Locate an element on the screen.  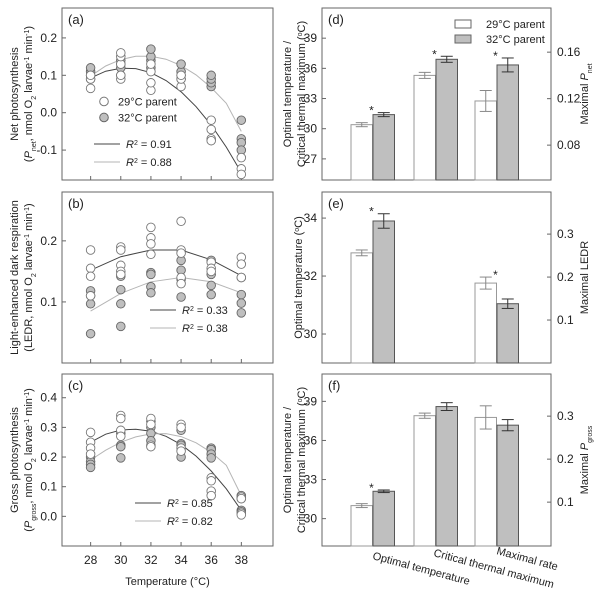
y-axis-label-line2: Critical thermal maximum (oC) is located at coordinates (302, 94).